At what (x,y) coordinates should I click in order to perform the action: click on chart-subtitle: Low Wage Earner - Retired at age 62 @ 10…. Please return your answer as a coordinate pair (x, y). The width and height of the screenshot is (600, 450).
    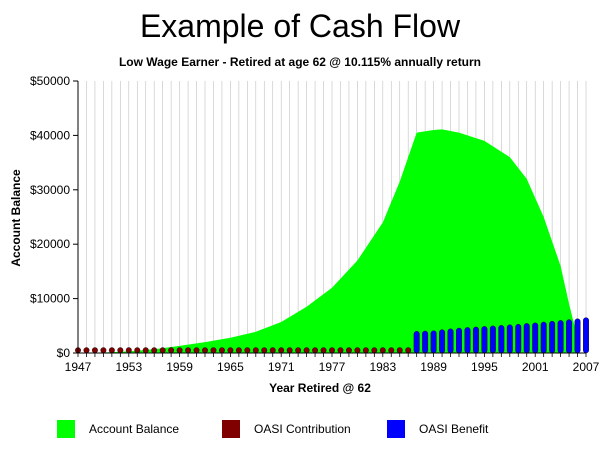
    Looking at the image, I should click on (300, 62).